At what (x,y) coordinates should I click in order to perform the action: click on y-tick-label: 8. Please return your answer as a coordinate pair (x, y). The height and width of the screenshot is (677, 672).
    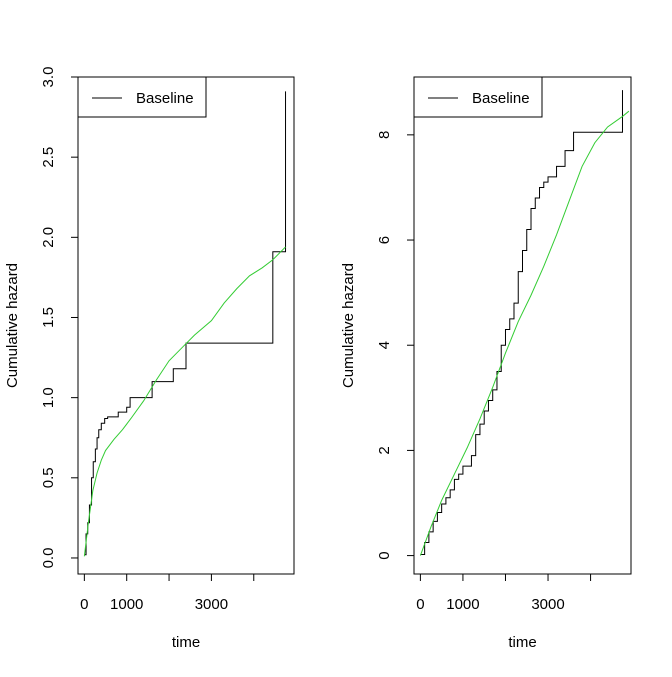
    Looking at the image, I should click on (384, 135).